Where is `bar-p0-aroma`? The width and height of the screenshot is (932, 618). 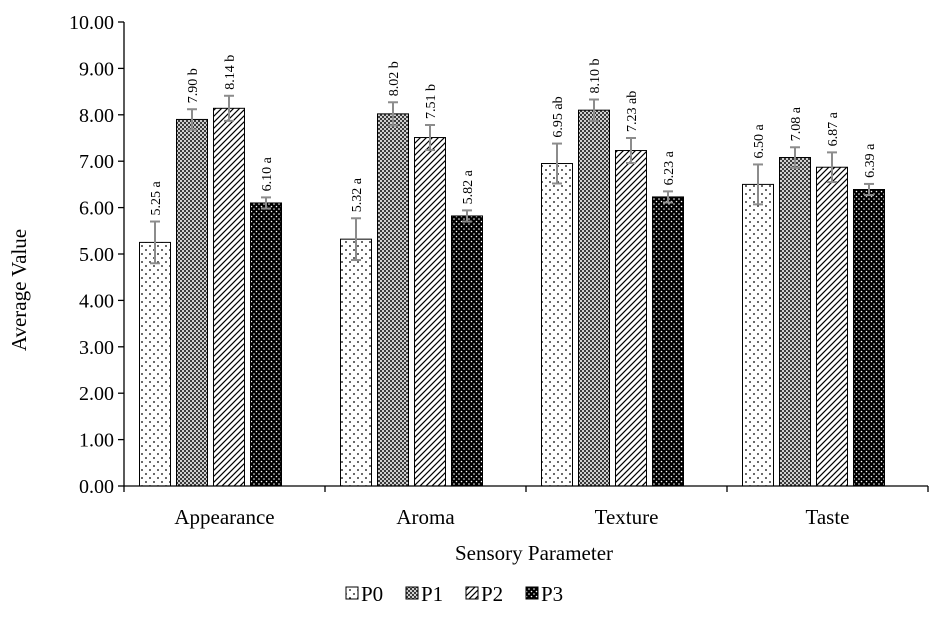 bar-p0-aroma is located at coordinates (356, 362).